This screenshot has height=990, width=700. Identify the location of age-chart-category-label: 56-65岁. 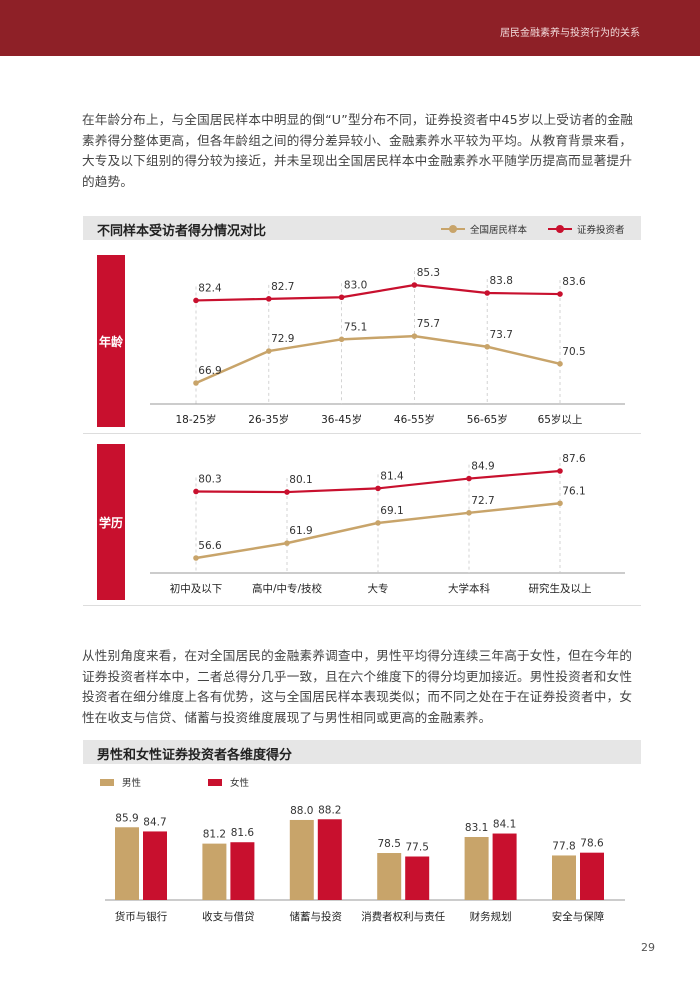
(487, 419).